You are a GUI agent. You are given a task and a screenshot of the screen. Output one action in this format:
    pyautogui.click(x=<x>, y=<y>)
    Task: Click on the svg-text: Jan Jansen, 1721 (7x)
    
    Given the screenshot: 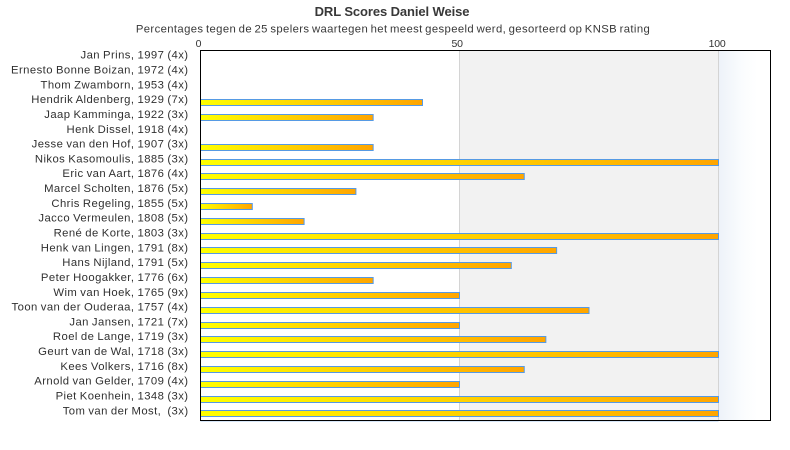 What is the action you would take?
    pyautogui.click(x=128, y=322)
    